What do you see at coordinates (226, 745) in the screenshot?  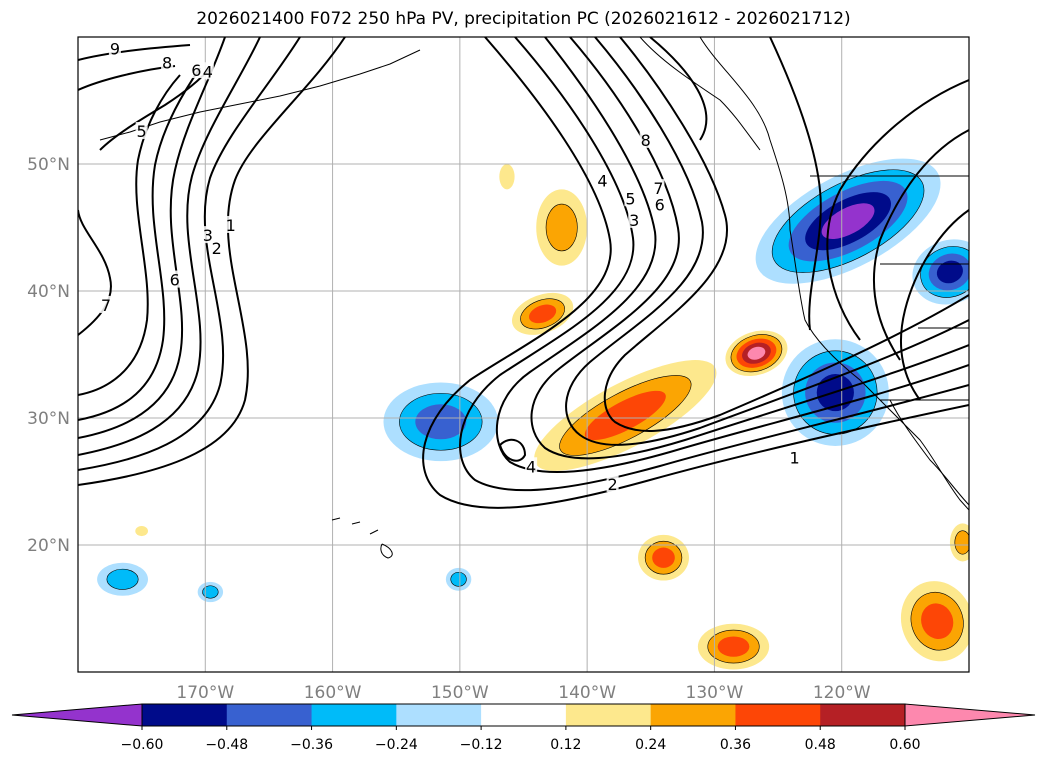 I see `colorbar-tick-label: −0.48` at bounding box center [226, 745].